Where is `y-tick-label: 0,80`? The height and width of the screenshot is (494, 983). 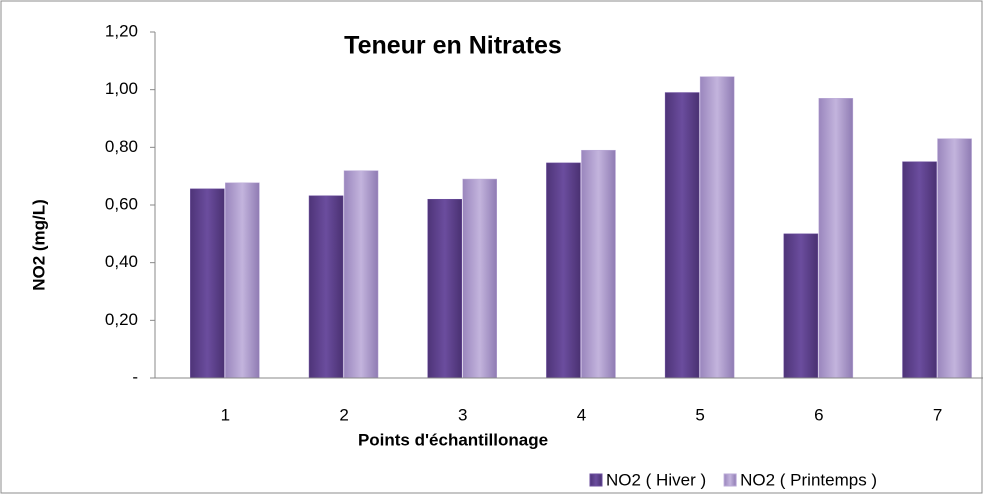
y-tick-label: 0,80 is located at coordinates (121, 146).